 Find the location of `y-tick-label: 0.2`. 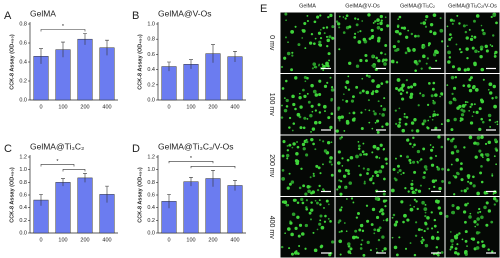

y-tick-label: 0.2 is located at coordinates (151, 221).